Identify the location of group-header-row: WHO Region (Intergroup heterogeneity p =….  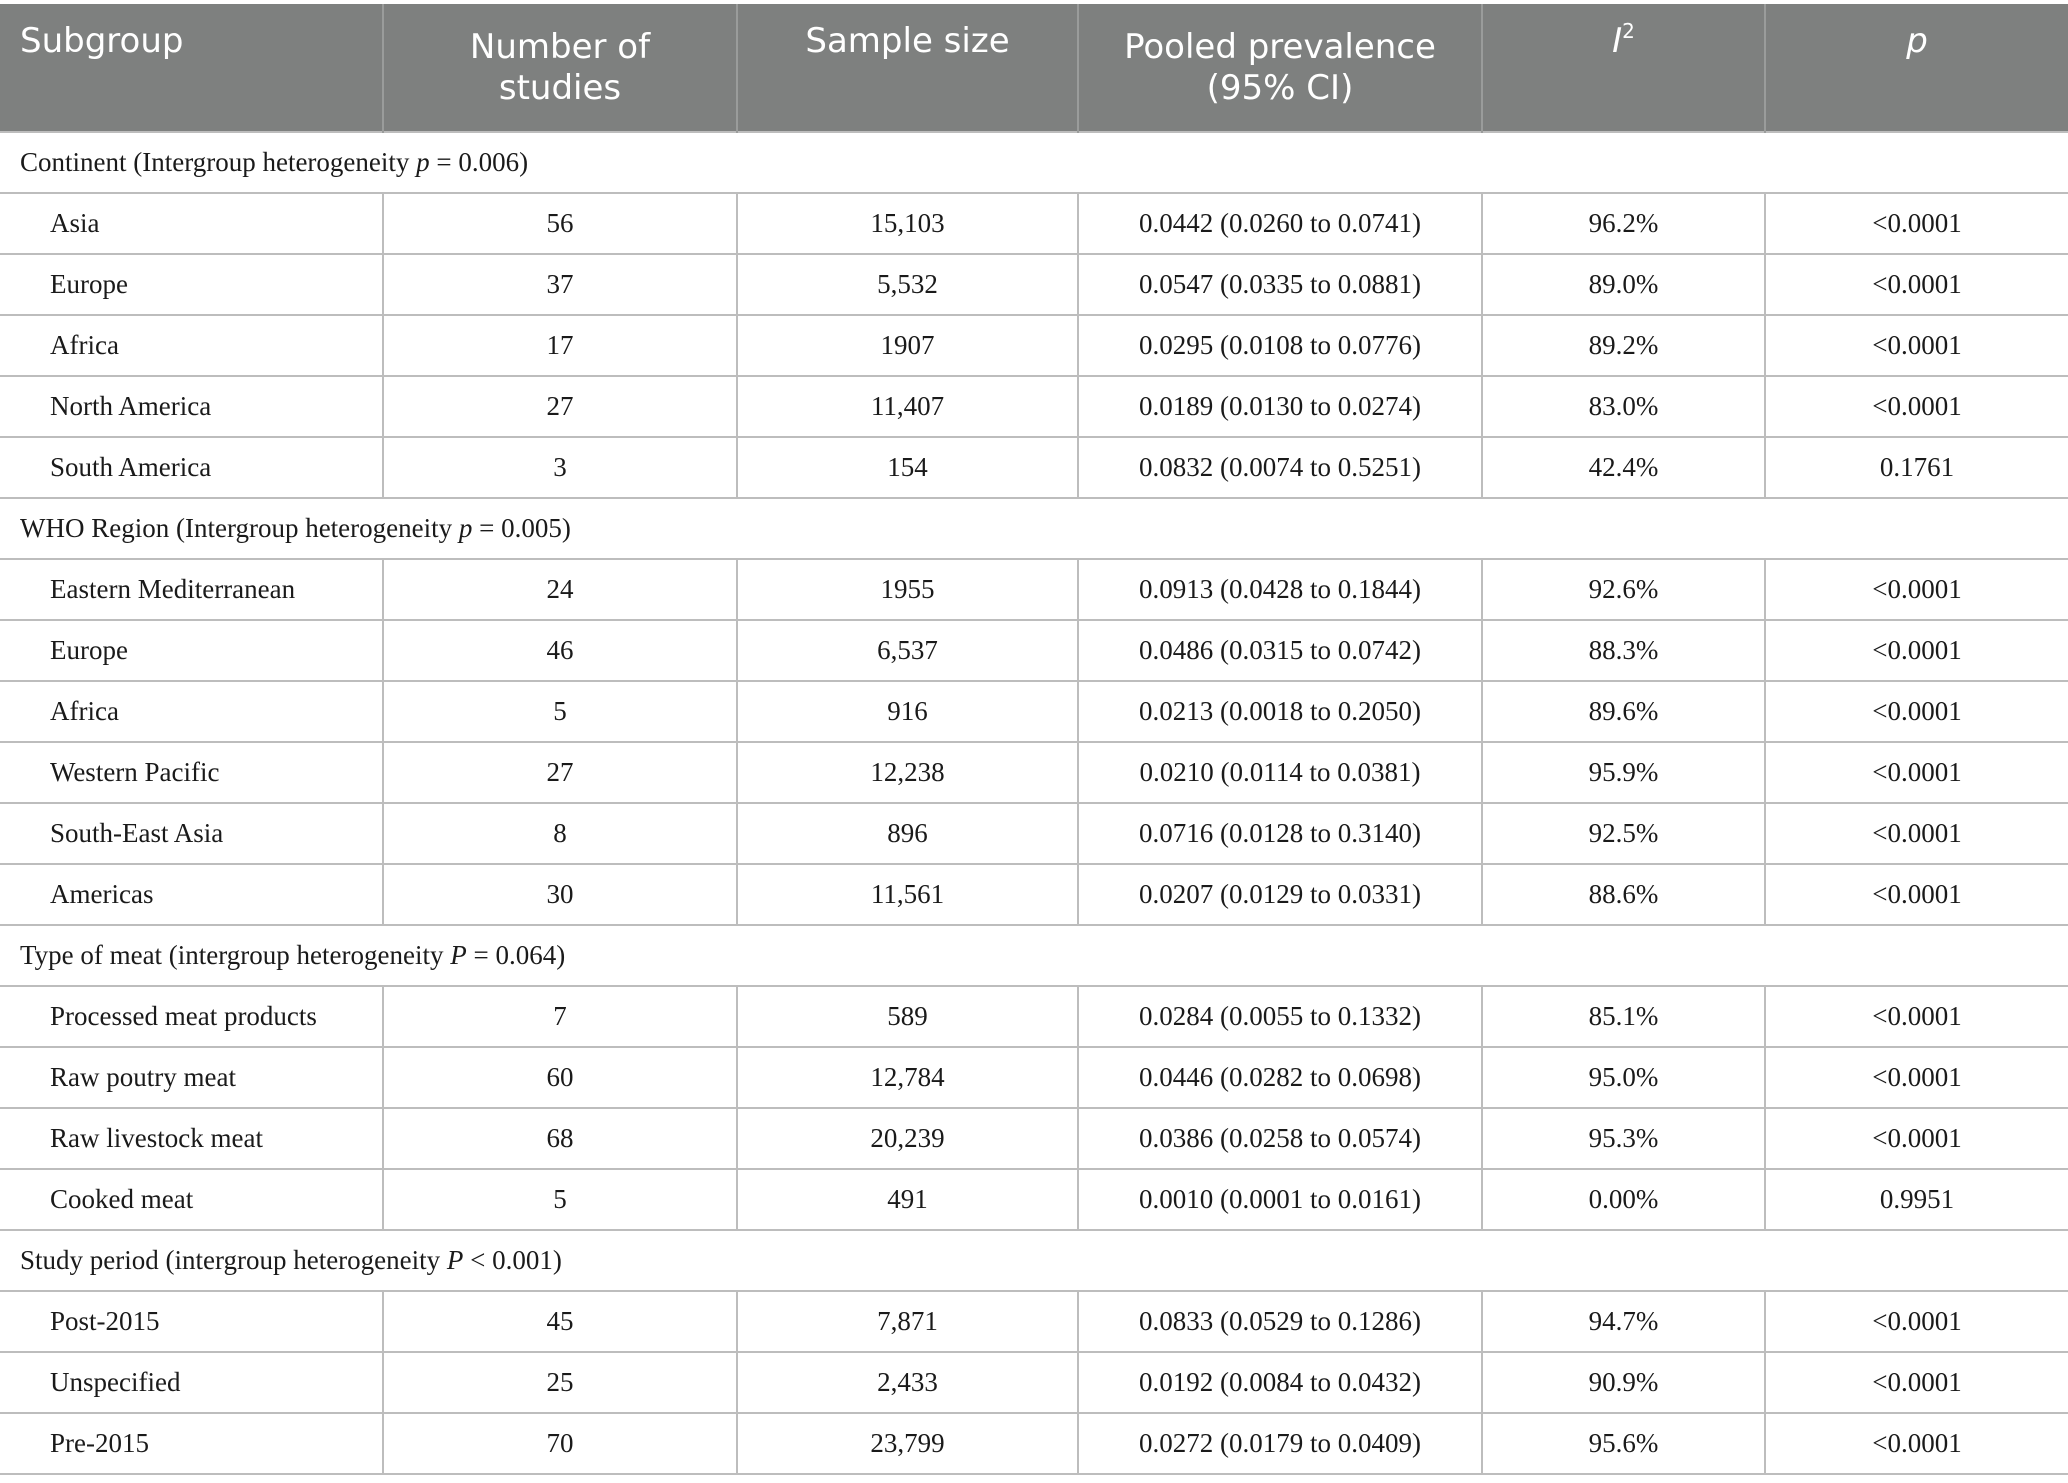
(1034, 528).